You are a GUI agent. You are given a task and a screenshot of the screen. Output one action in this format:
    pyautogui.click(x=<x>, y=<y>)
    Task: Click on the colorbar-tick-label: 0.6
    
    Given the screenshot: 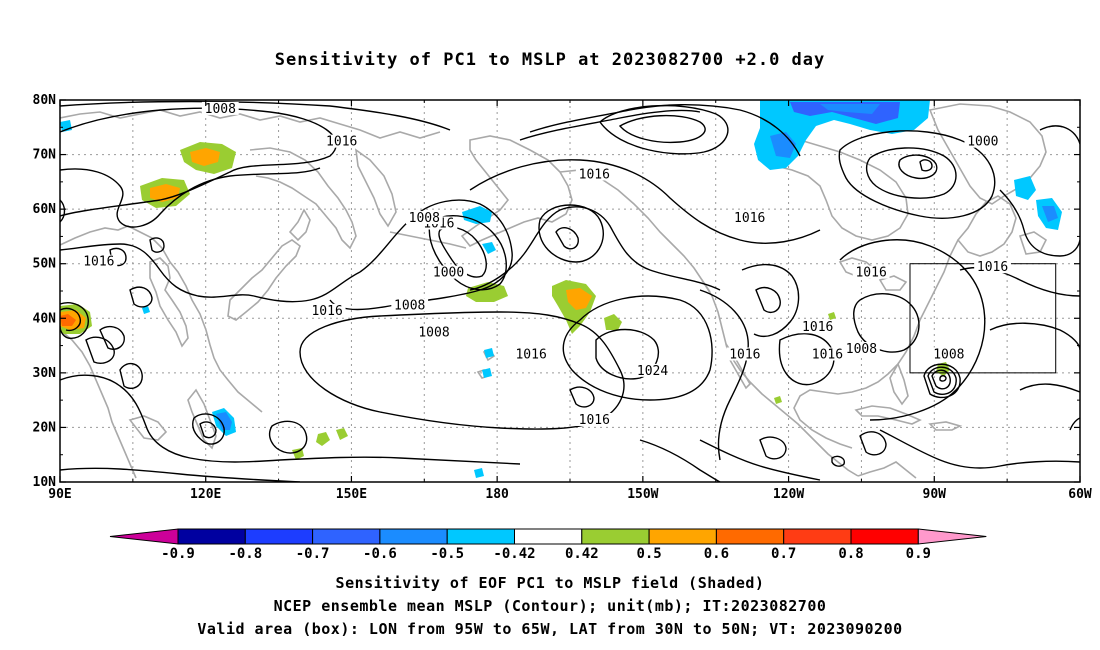 What is the action you would take?
    pyautogui.click(x=716, y=554)
    